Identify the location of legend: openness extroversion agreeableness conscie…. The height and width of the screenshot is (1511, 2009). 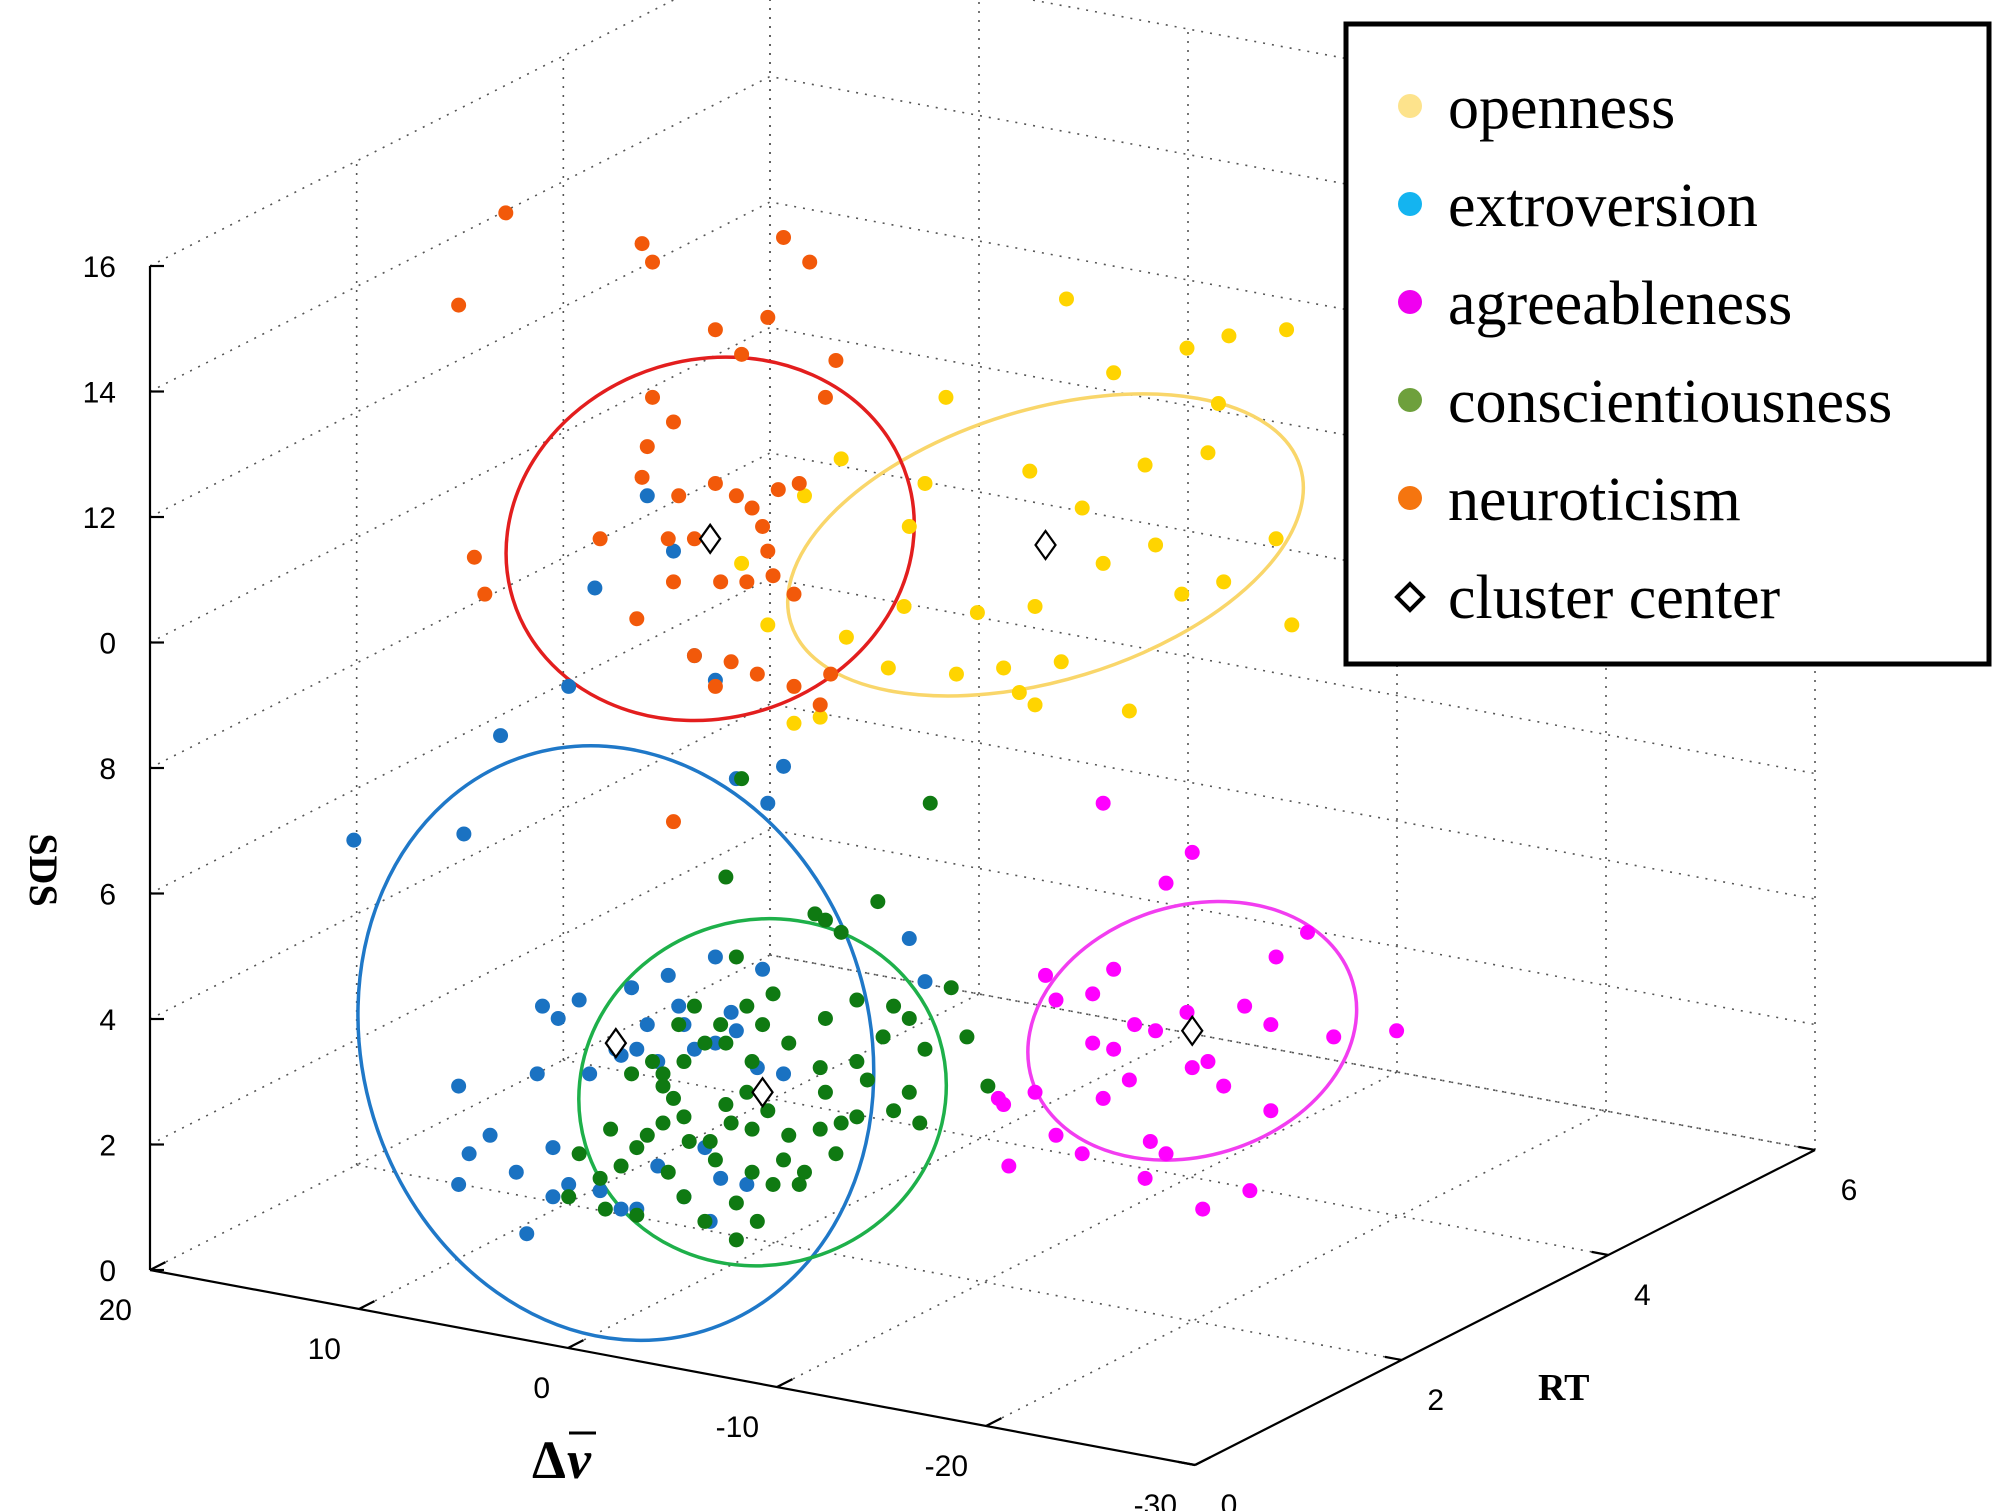
(1667, 344).